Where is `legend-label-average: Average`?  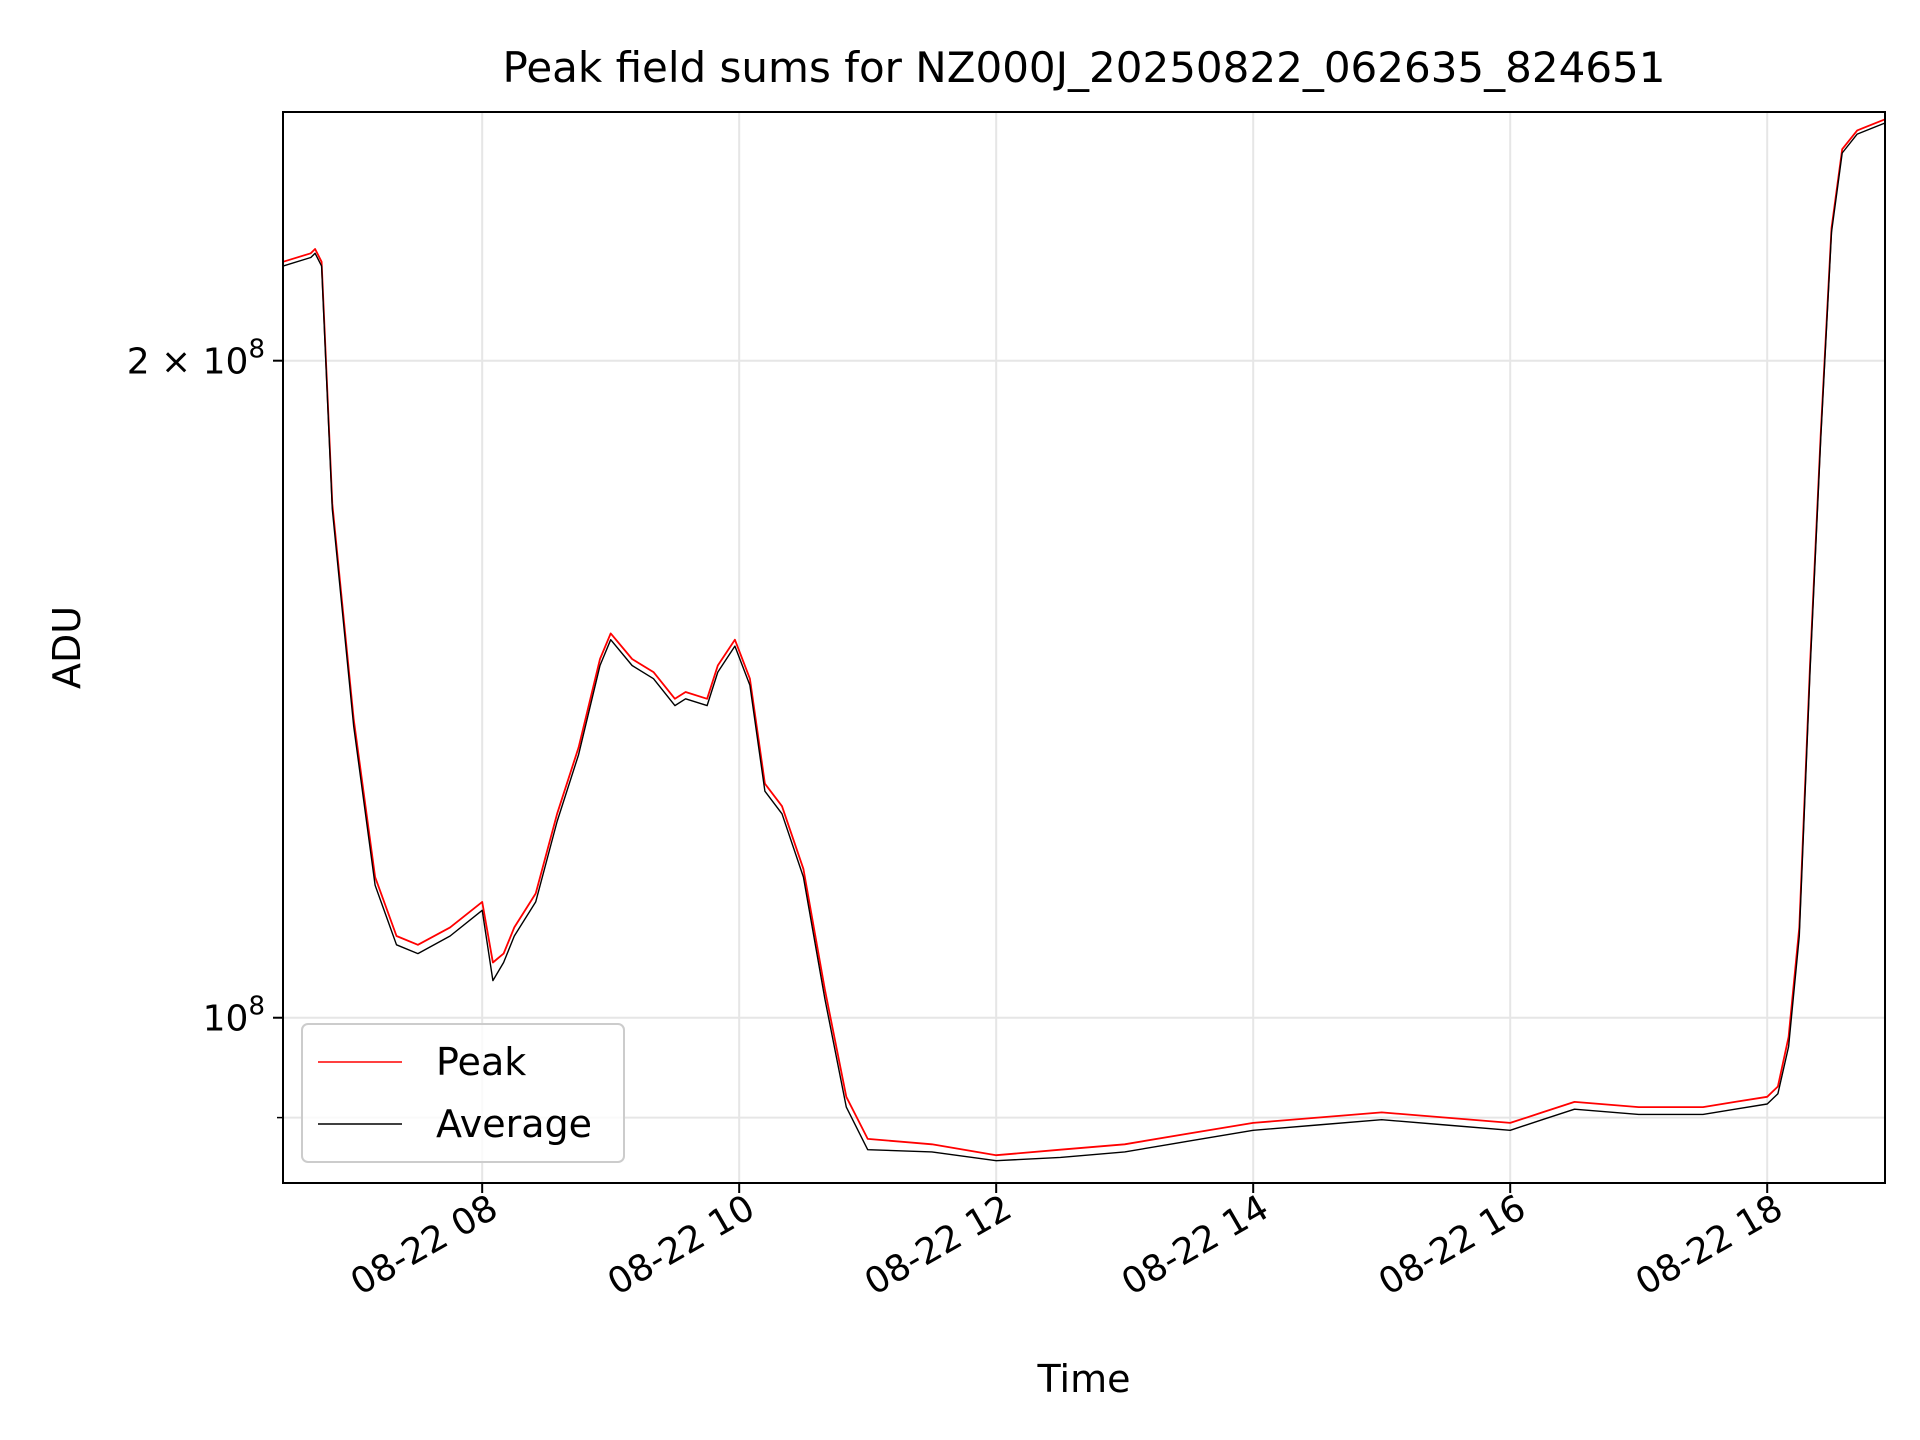 legend-label-average: Average is located at coordinates (514, 1124).